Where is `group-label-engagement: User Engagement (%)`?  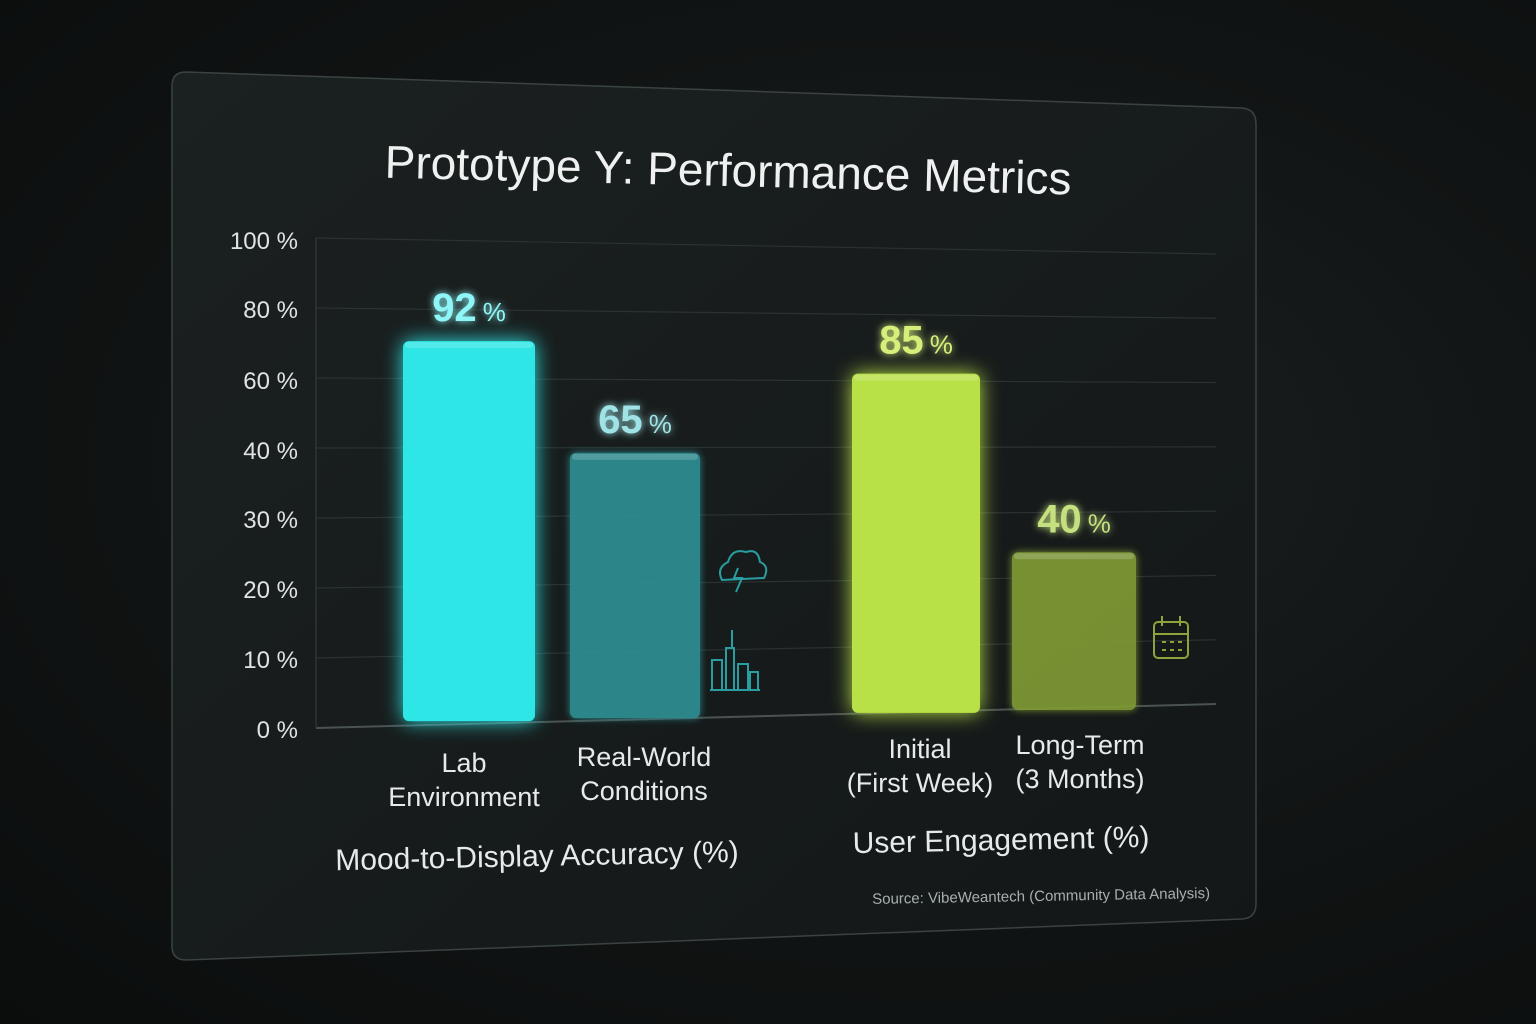 group-label-engagement: User Engagement (%) is located at coordinates (1000, 840).